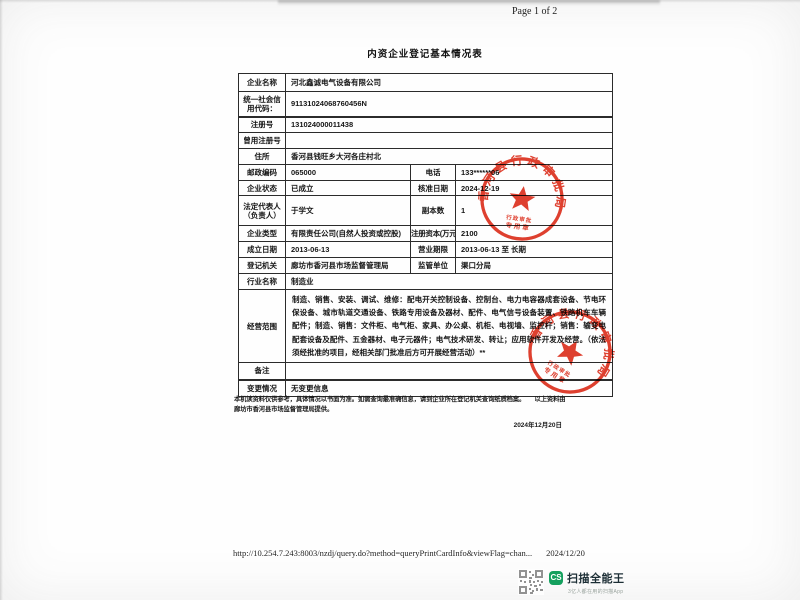  Describe the element at coordinates (262, 124) in the screenshot. I see `reg-no-label: 注册号` at that location.